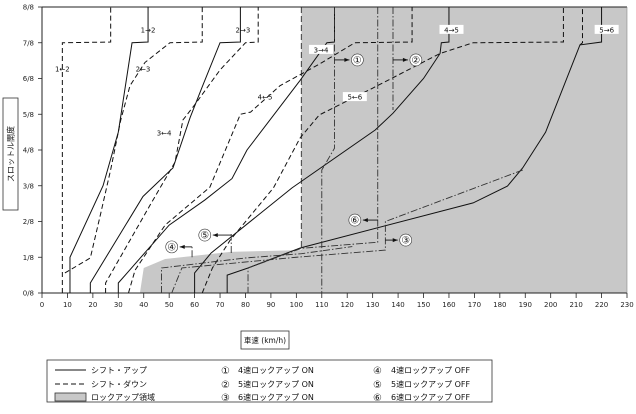  What do you see at coordinates (377, 398) in the screenshot?
I see `legend-mark-6: ⑥` at bounding box center [377, 398].